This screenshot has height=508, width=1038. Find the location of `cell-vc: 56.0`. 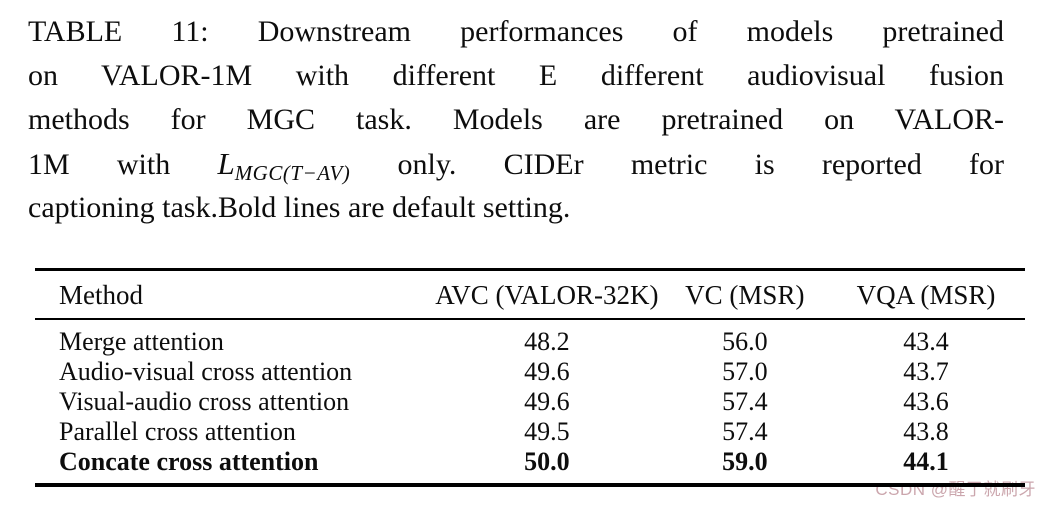

cell-vc: 56.0 is located at coordinates (745, 341).